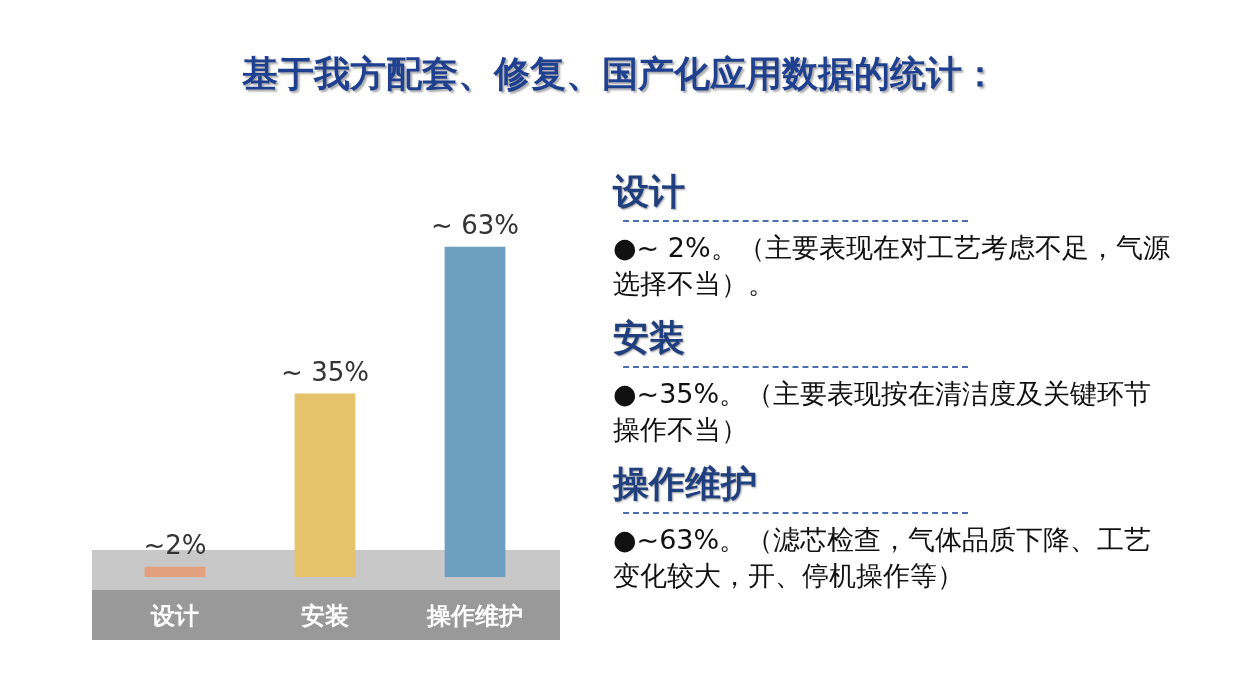 This screenshot has height=699, width=1240. Describe the element at coordinates (685, 484) in the screenshot. I see `text: 操作维护` at that location.